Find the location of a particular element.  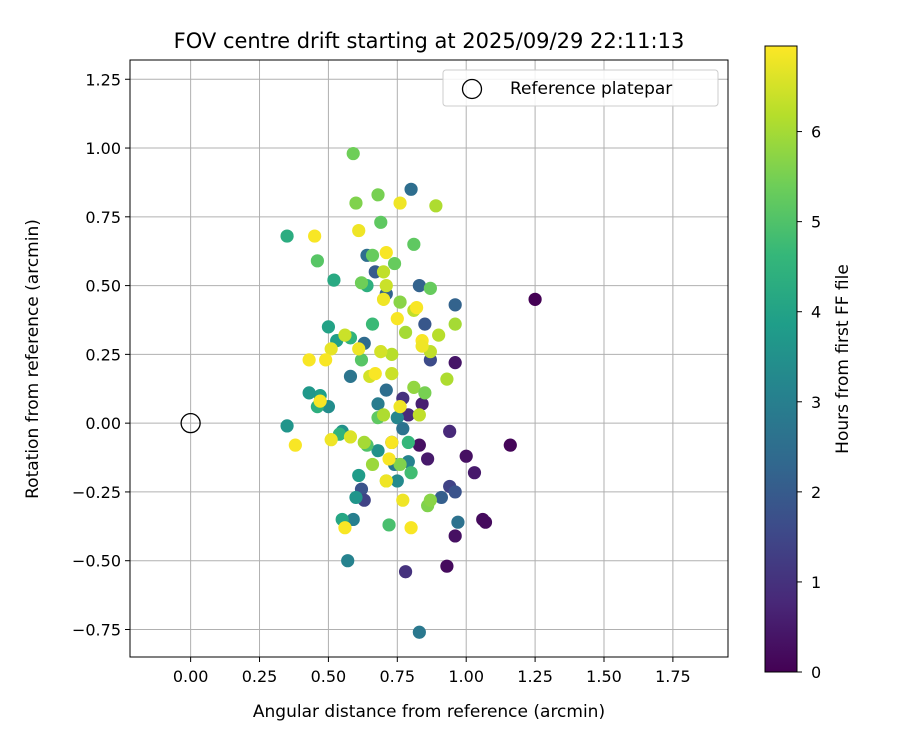

y-axis-label: Rotation from reference (arcmin) is located at coordinates (33, 359).